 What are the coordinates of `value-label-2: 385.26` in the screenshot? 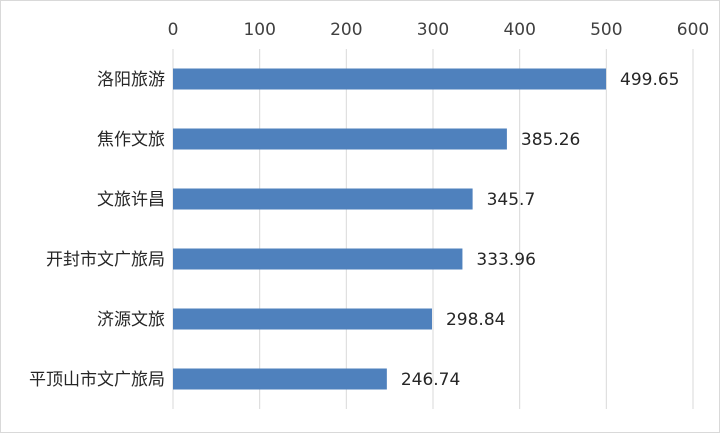 It's located at (550, 140).